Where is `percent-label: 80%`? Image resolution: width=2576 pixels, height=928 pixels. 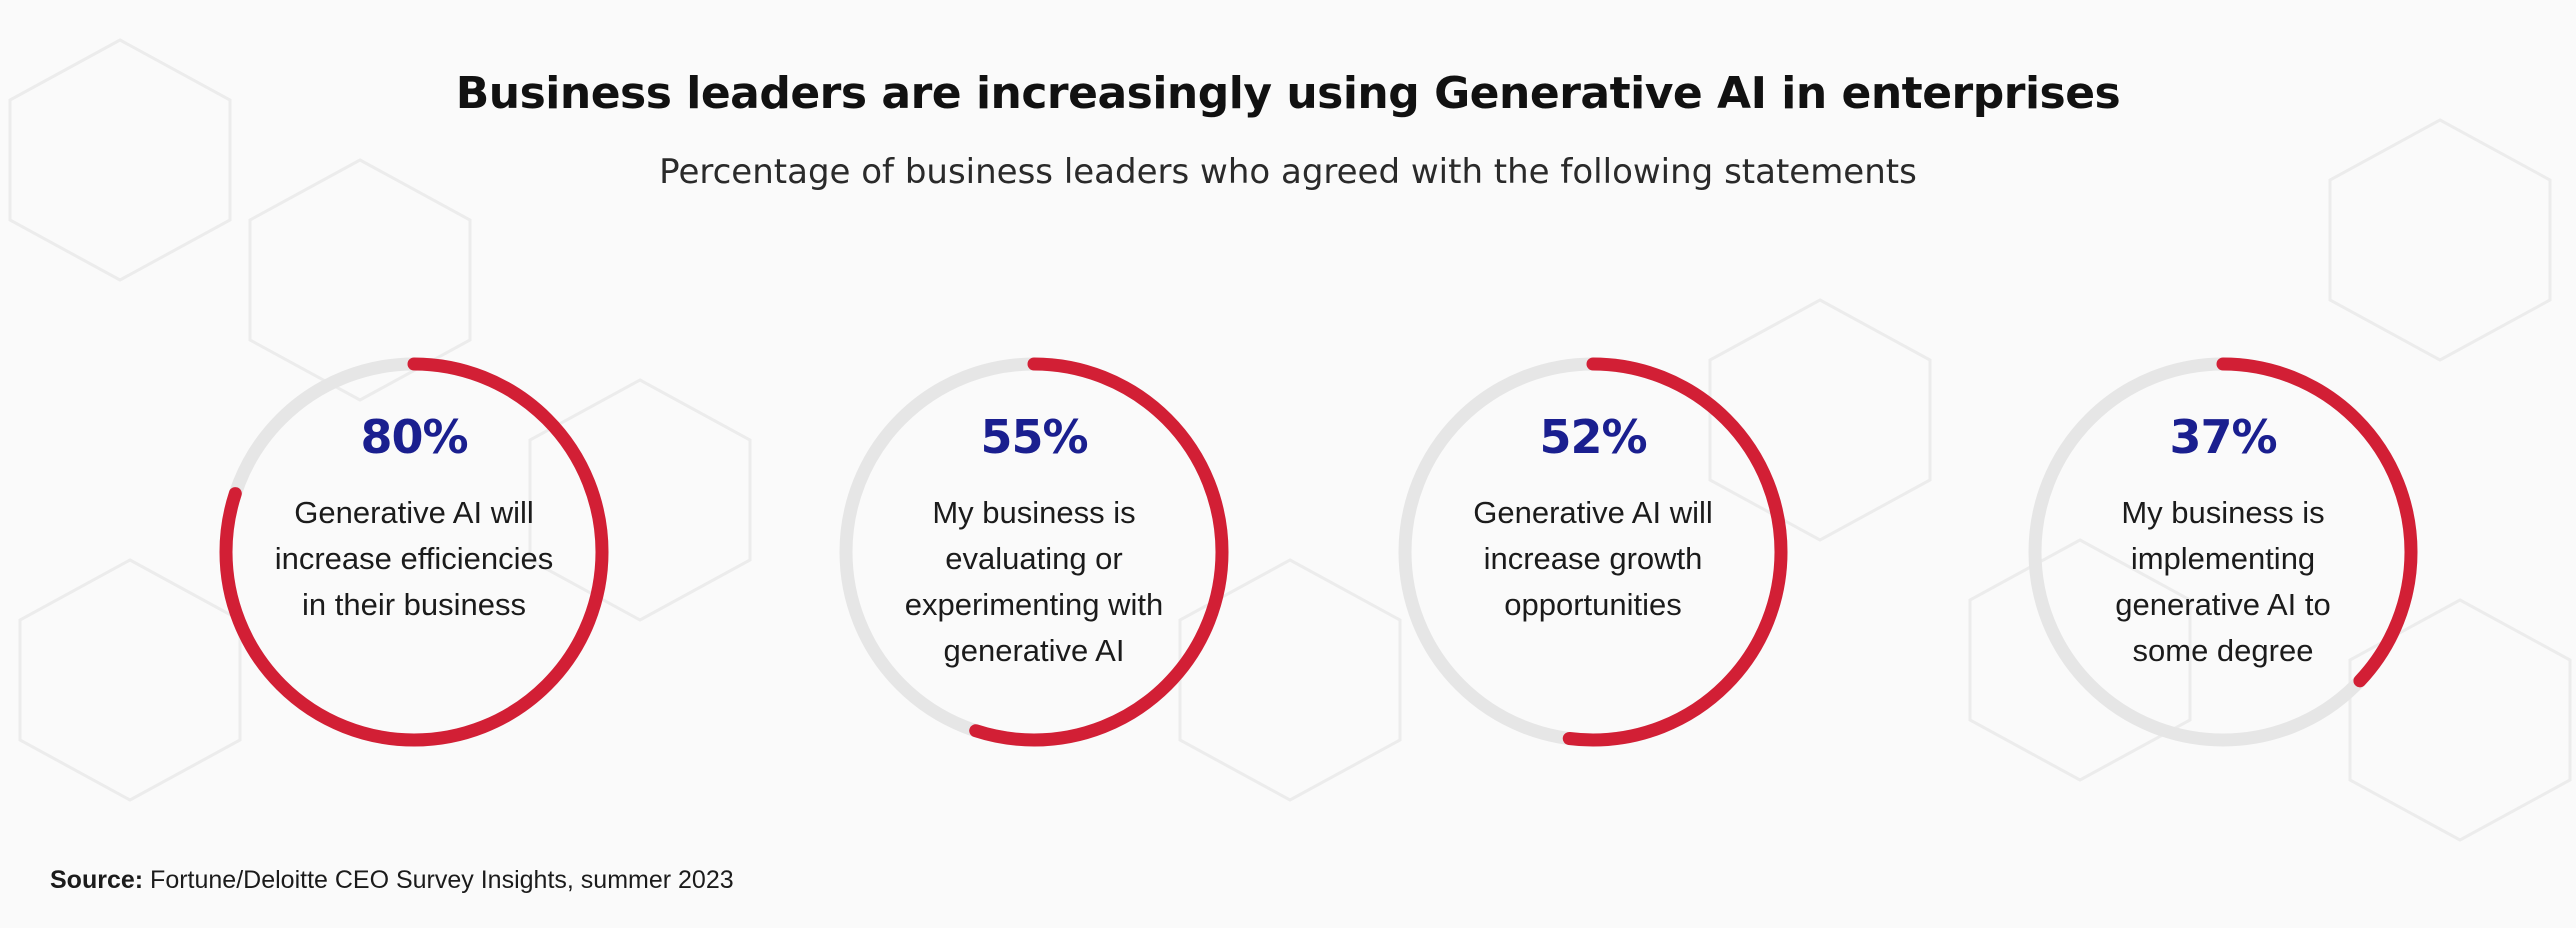 percent-label: 80% is located at coordinates (414, 437).